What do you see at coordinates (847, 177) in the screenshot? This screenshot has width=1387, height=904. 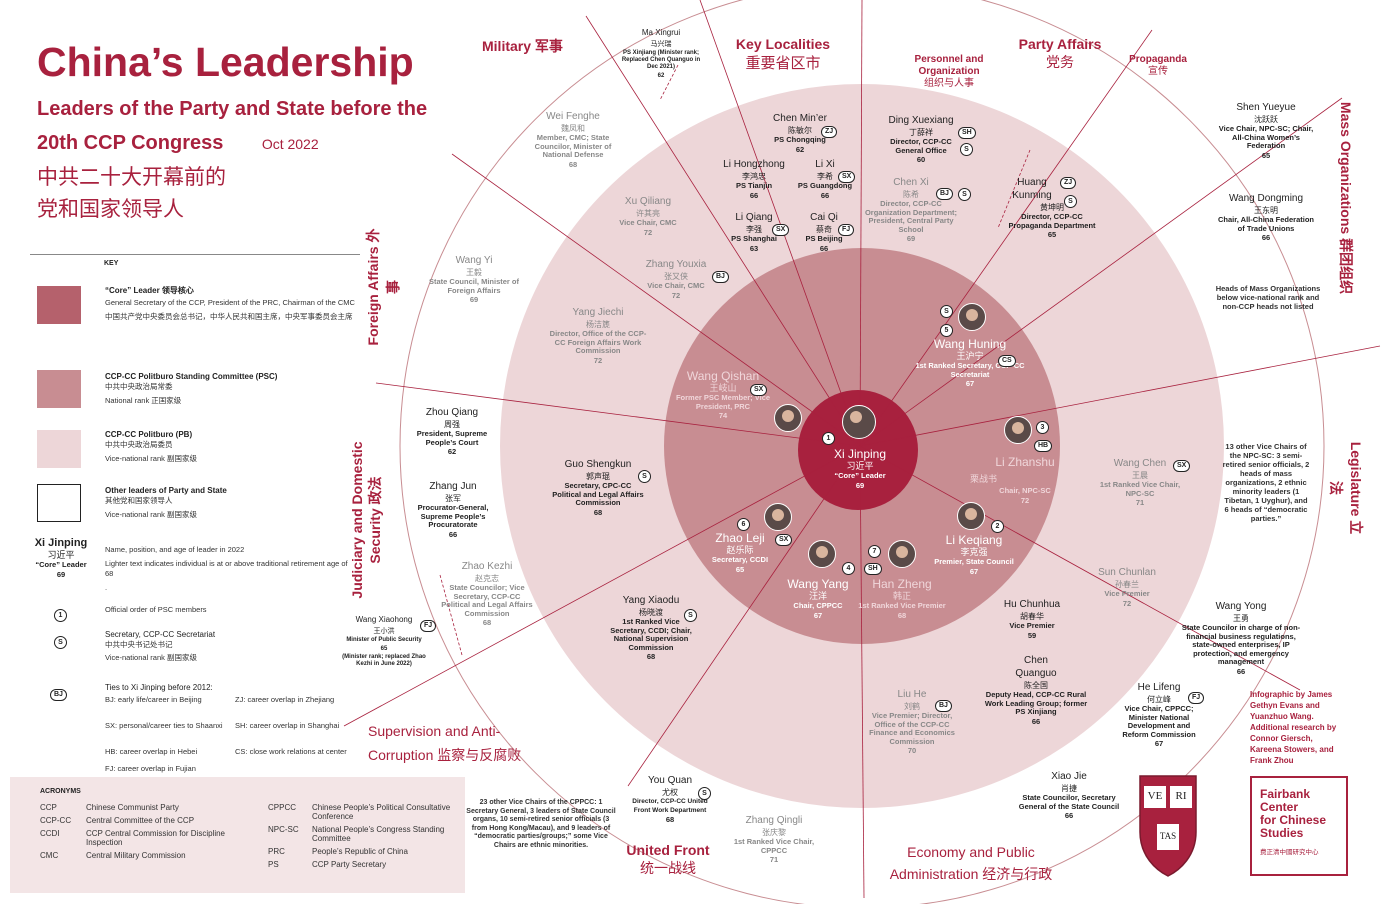 I see `li-xi-tie-badge: SX` at bounding box center [847, 177].